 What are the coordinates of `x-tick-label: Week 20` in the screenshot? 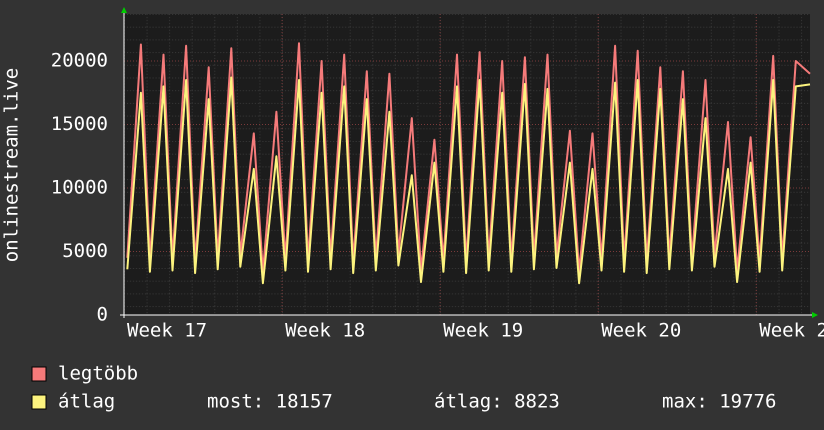 It's located at (641, 331).